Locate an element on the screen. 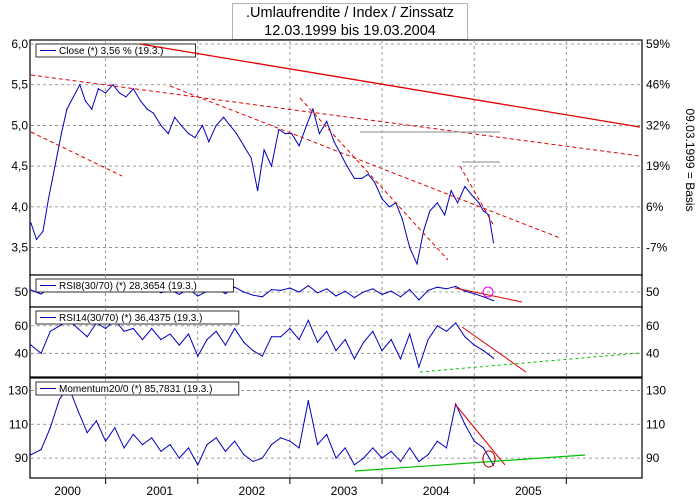 This screenshot has height=500, width=700. x-tick-label-2002: 2002 is located at coordinates (252, 491).